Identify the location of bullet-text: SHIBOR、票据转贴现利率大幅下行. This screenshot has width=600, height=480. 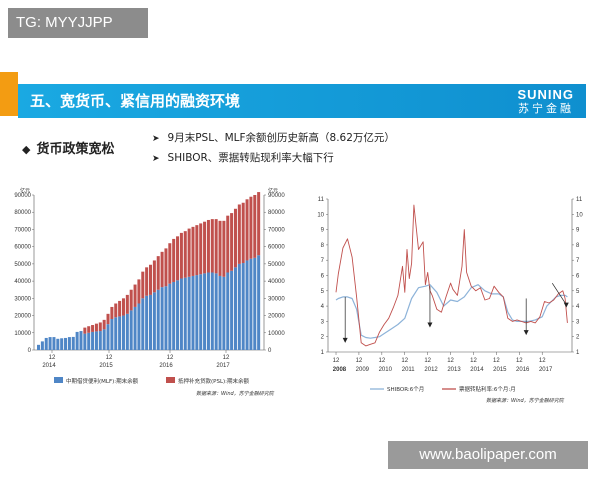
(250, 158).